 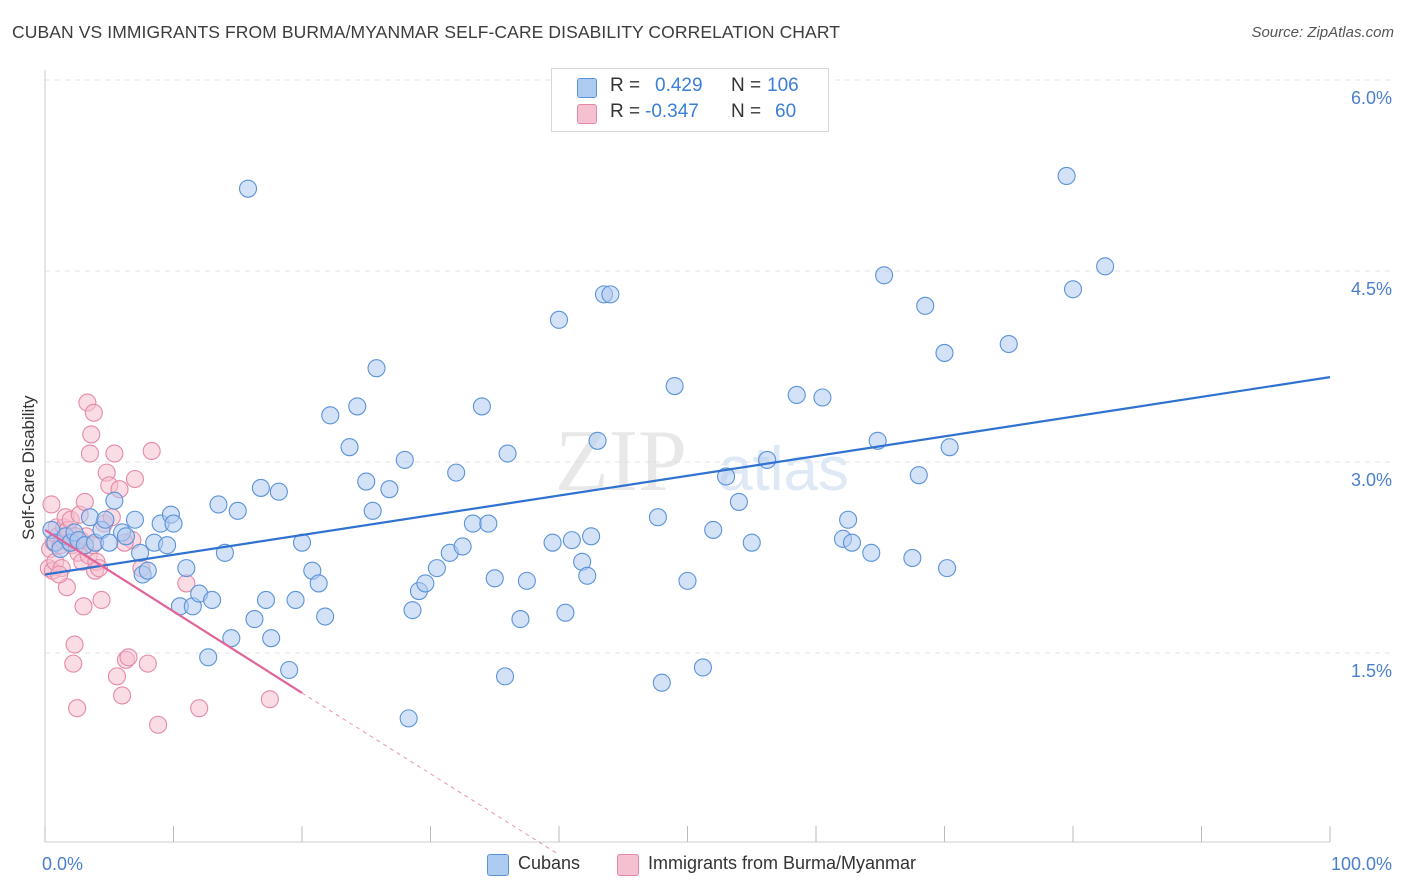 What do you see at coordinates (786, 111) in the screenshot?
I see `n-value-burma: 60` at bounding box center [786, 111].